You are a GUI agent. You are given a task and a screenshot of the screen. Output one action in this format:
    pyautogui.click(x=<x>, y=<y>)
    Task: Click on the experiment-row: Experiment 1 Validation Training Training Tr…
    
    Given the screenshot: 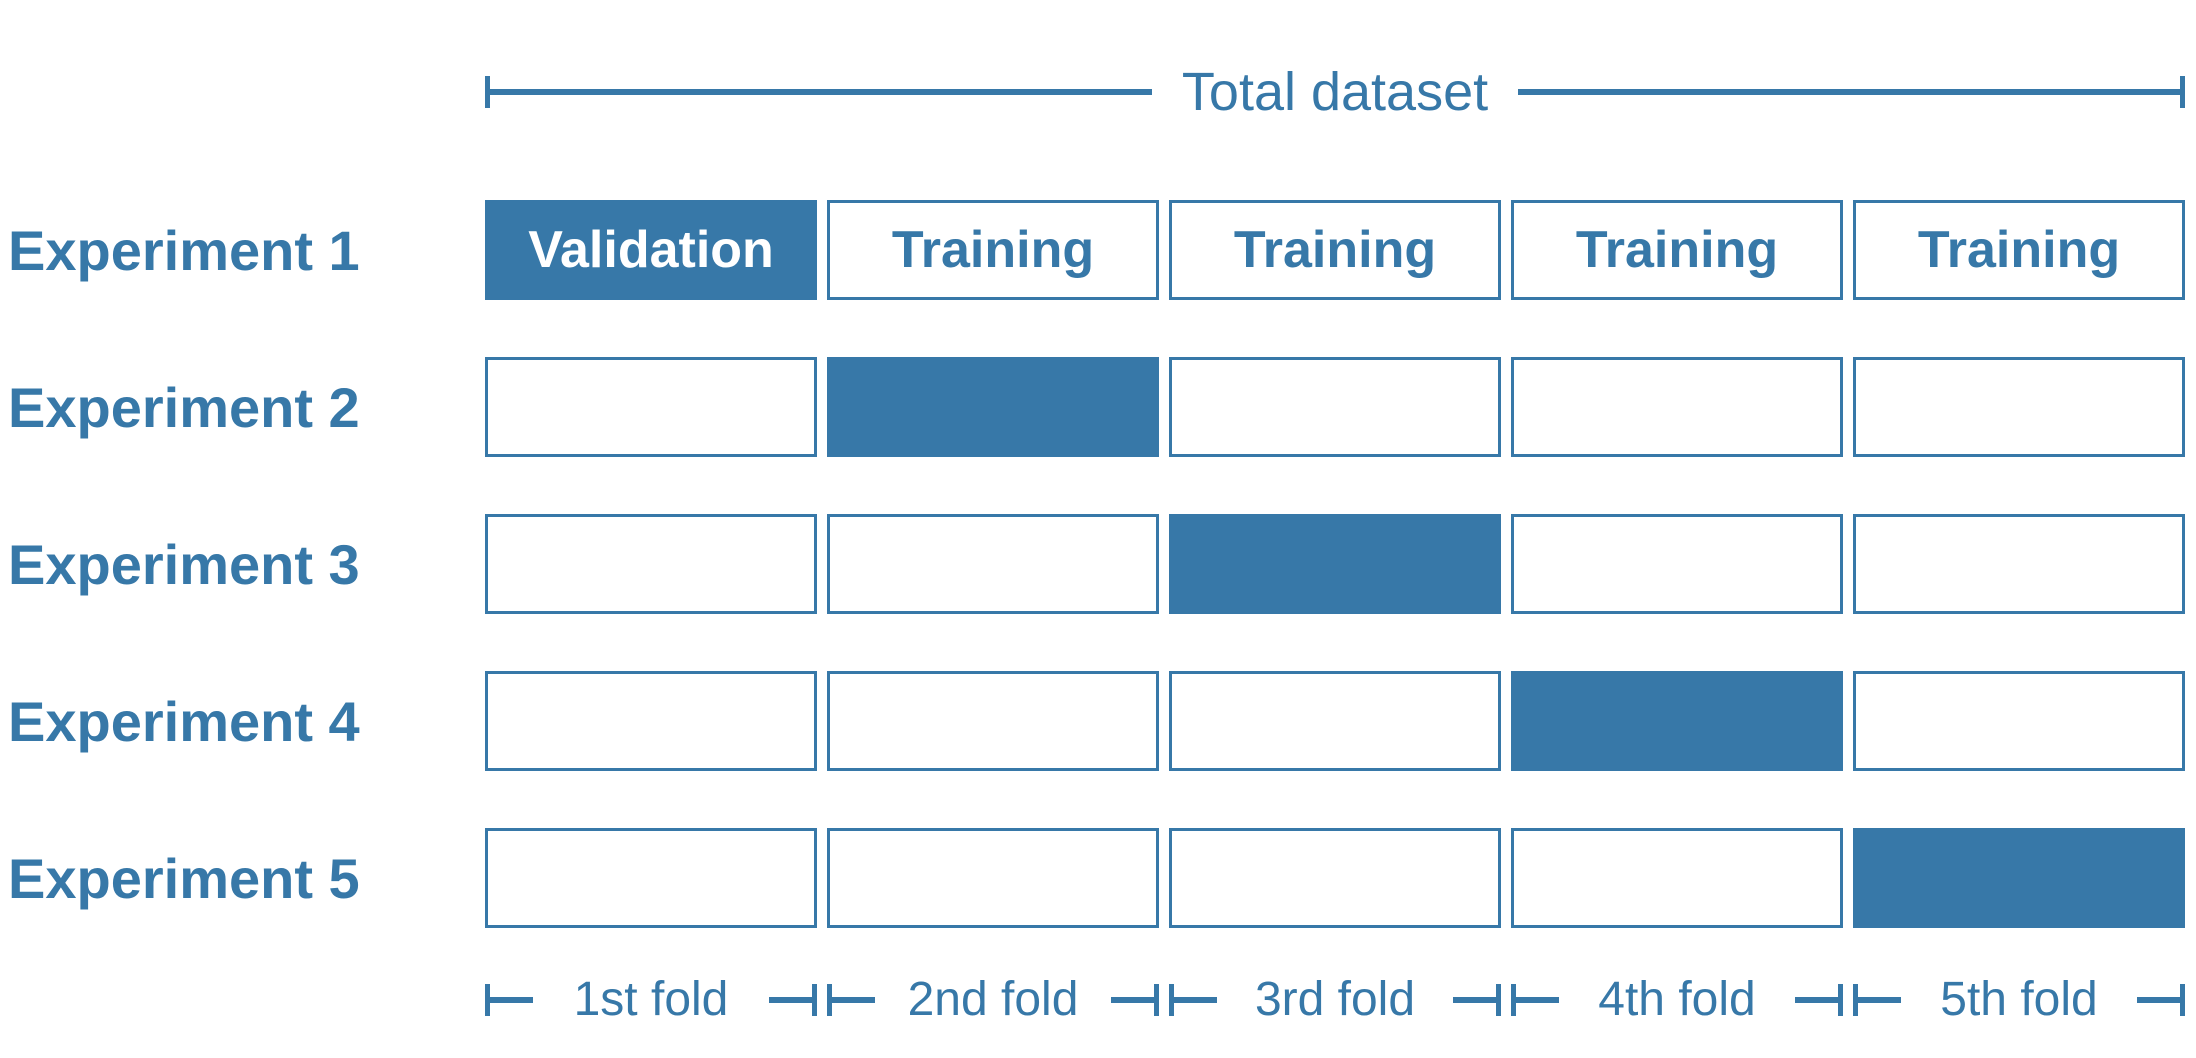 What is the action you would take?
    pyautogui.click(x=1098, y=250)
    